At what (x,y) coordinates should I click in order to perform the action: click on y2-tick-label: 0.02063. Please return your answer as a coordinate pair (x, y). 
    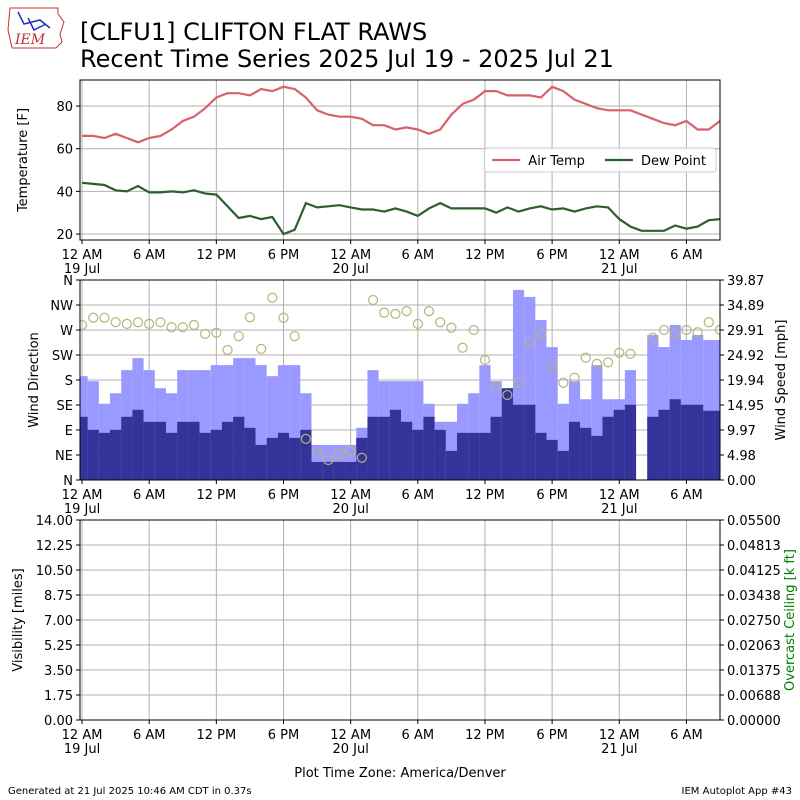
    Looking at the image, I should click on (754, 646).